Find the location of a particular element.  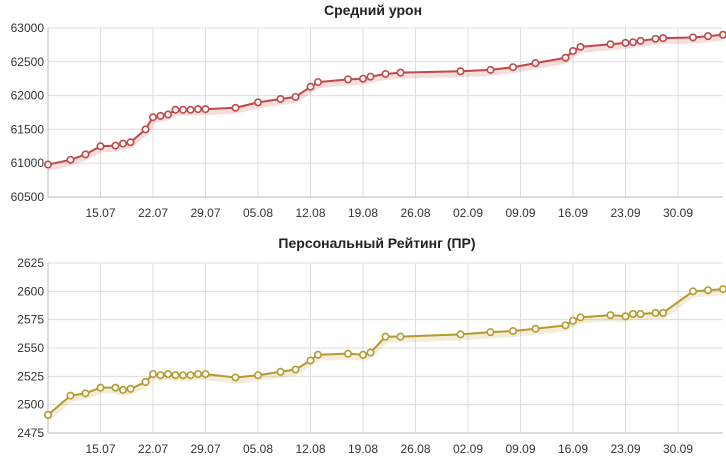

x-tick-label: 23.09 is located at coordinates (625, 213).